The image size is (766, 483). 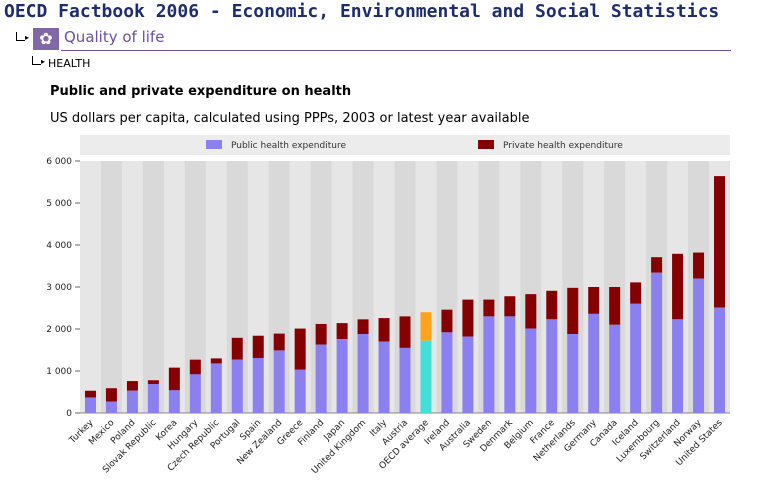 What do you see at coordinates (201, 91) in the screenshot?
I see `chart-title: Public and private expenditure on health` at bounding box center [201, 91].